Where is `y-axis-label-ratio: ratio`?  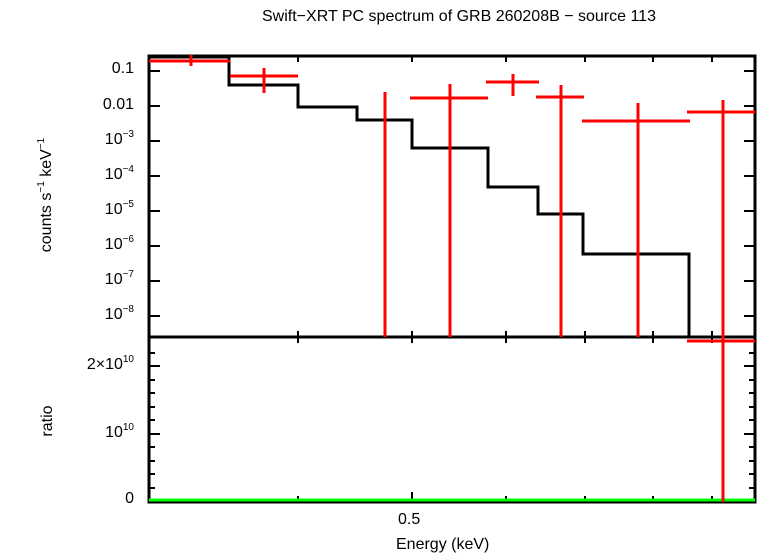 y-axis-label-ratio: ratio is located at coordinates (47, 421).